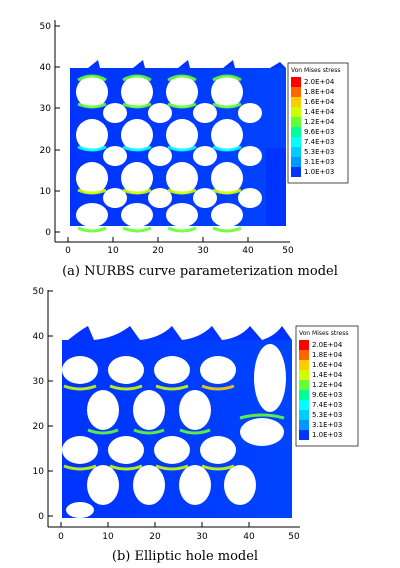 The image size is (400, 568). Describe the element at coordinates (46, 130) in the screenshot. I see `panel-a-y-tick-labels: 0 10 20 30 40 50` at that location.